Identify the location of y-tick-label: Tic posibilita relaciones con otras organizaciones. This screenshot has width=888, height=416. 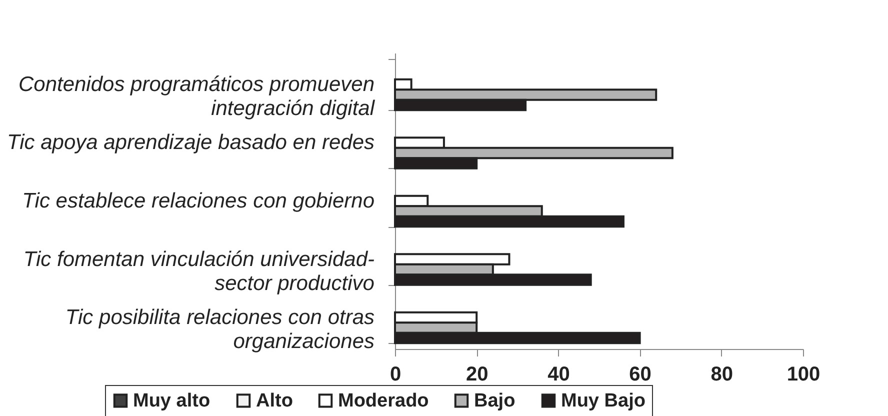
(220, 330).